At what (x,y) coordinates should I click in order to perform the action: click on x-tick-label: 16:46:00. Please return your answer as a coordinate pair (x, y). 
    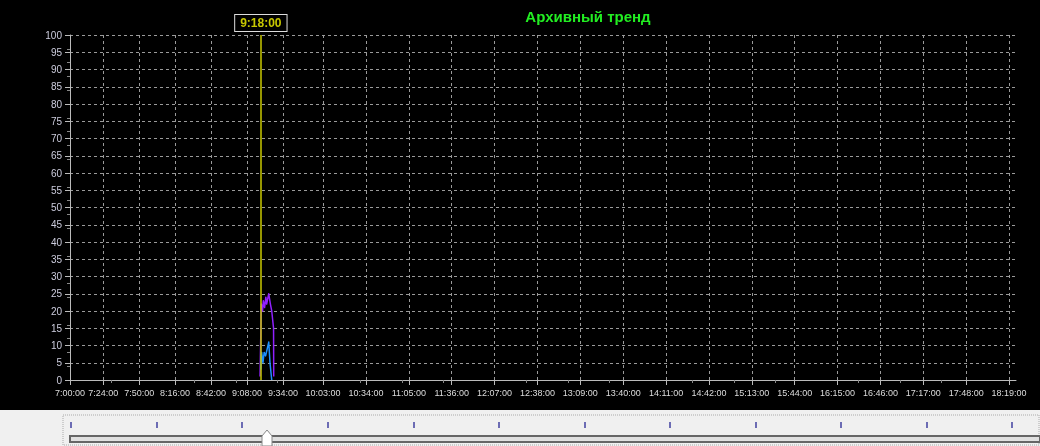
    Looking at the image, I should click on (880, 392).